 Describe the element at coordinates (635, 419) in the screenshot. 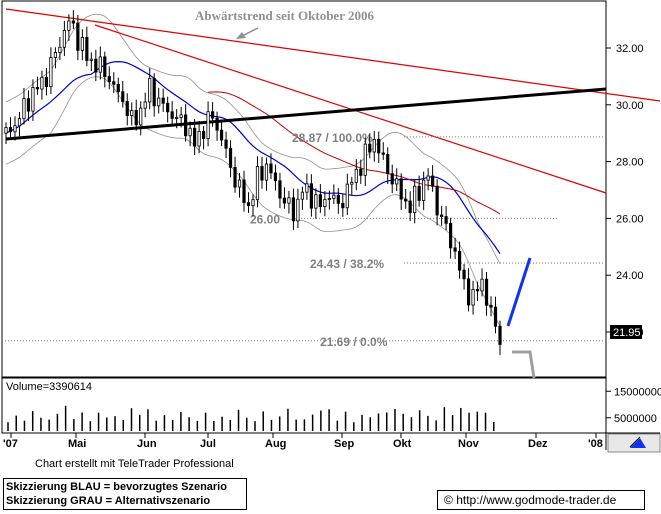

I see `volume-tick-label: 5000000` at that location.